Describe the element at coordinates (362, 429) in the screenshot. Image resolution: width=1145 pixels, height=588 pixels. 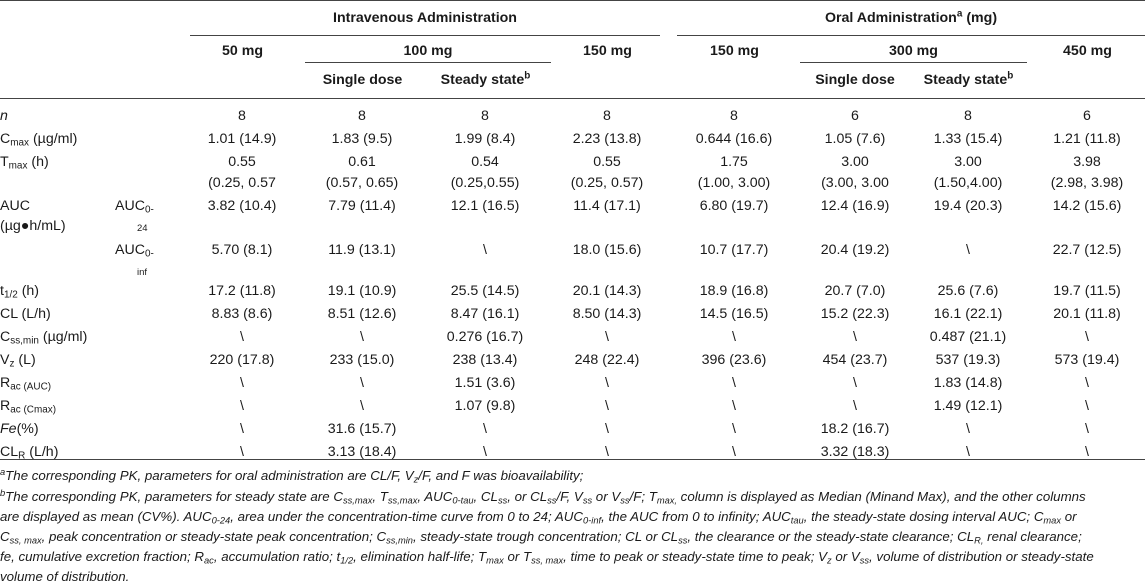
I see `table-cell: 31.6 (15.7)` at that location.